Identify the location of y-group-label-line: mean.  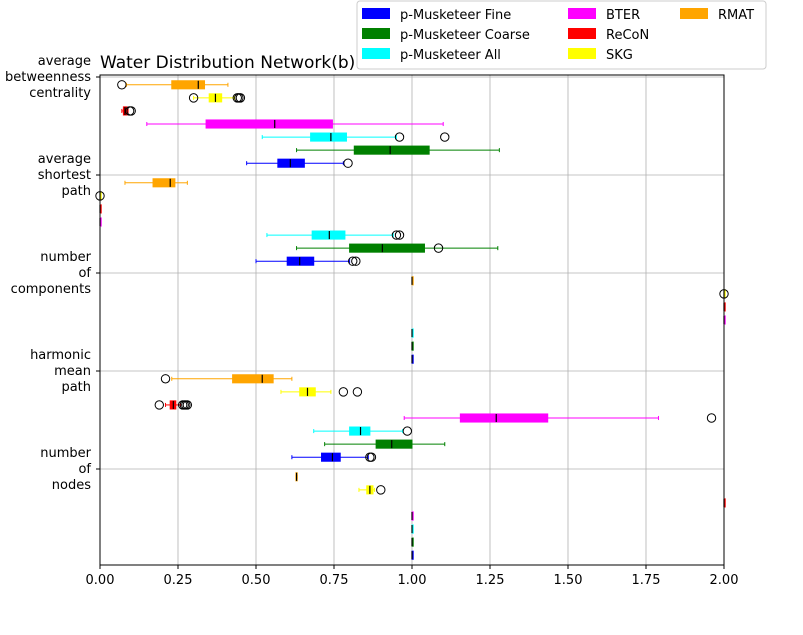
(72, 371).